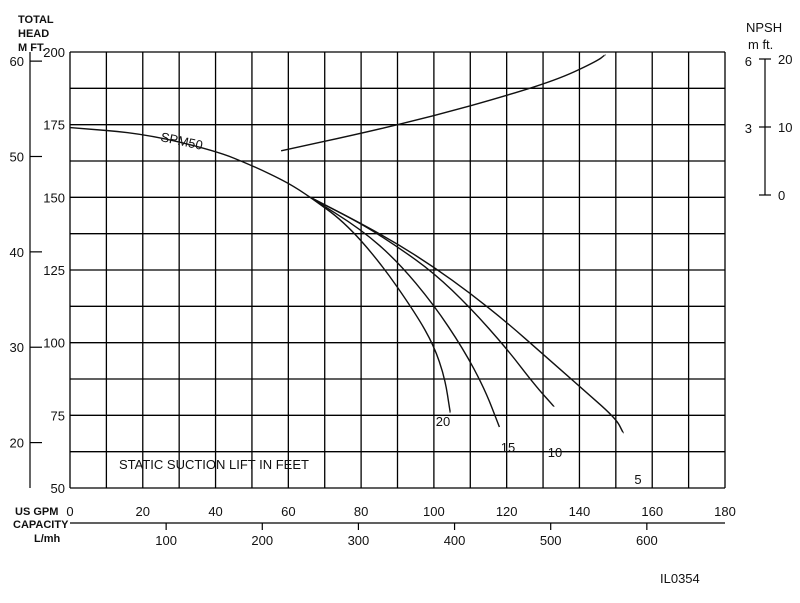  I want to click on npsh-ft-tick-label: 20, so click(785, 59).